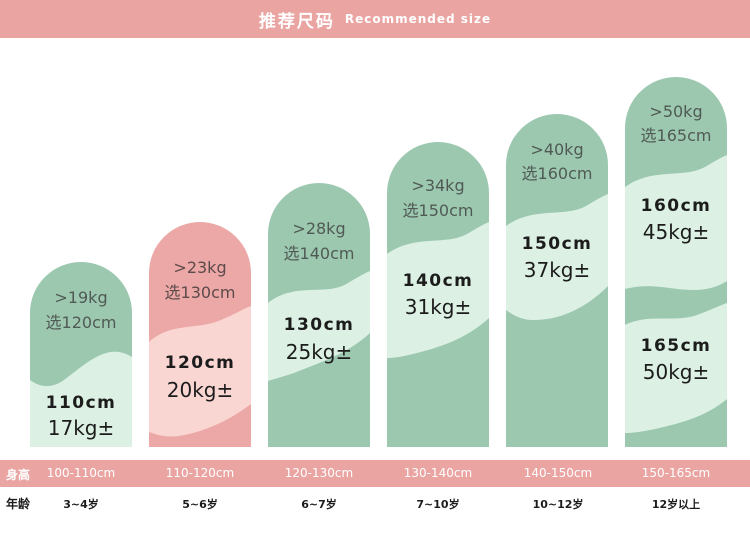  Describe the element at coordinates (438, 210) in the screenshot. I see `recommended-size-text: 选150cm` at that location.